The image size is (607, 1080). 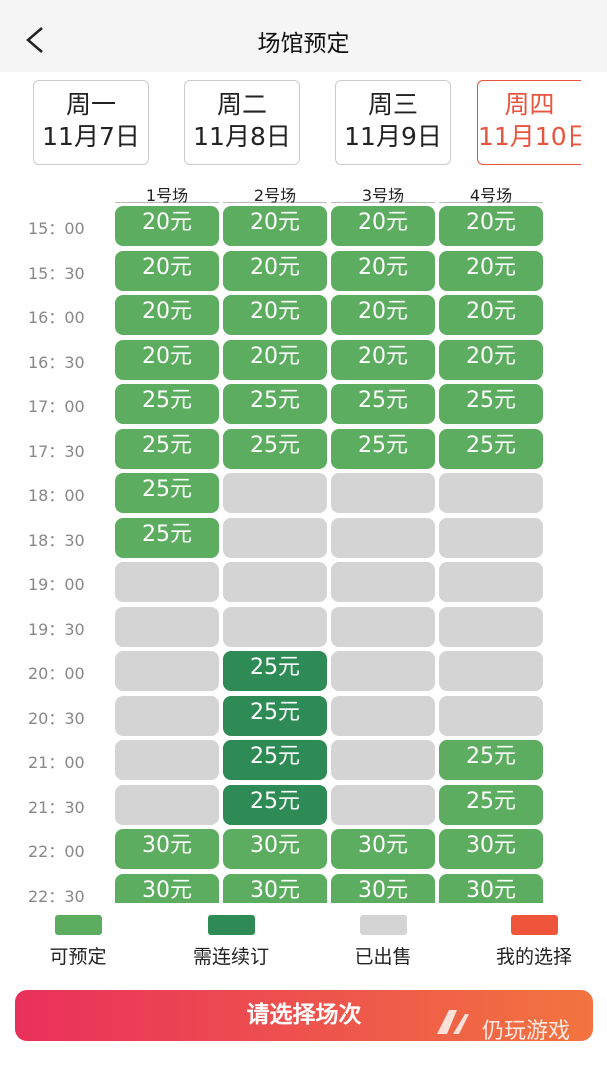 I want to click on header: 场馆预定, so click(x=303, y=36).